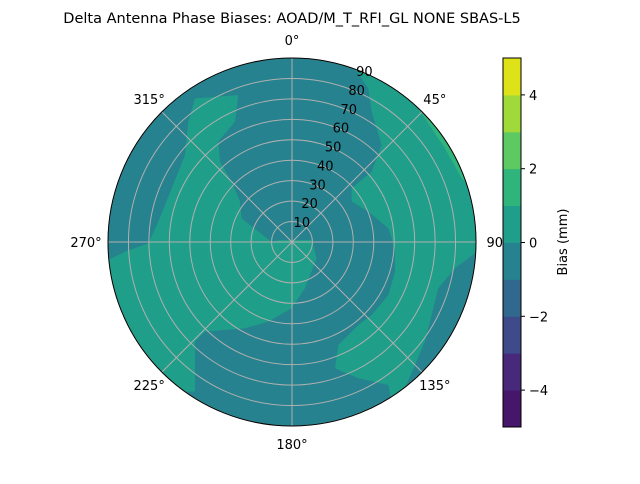 The width and height of the screenshot is (640, 484). What do you see at coordinates (309, 204) in the screenshot?
I see `radial-tick-label: 20` at bounding box center [309, 204].